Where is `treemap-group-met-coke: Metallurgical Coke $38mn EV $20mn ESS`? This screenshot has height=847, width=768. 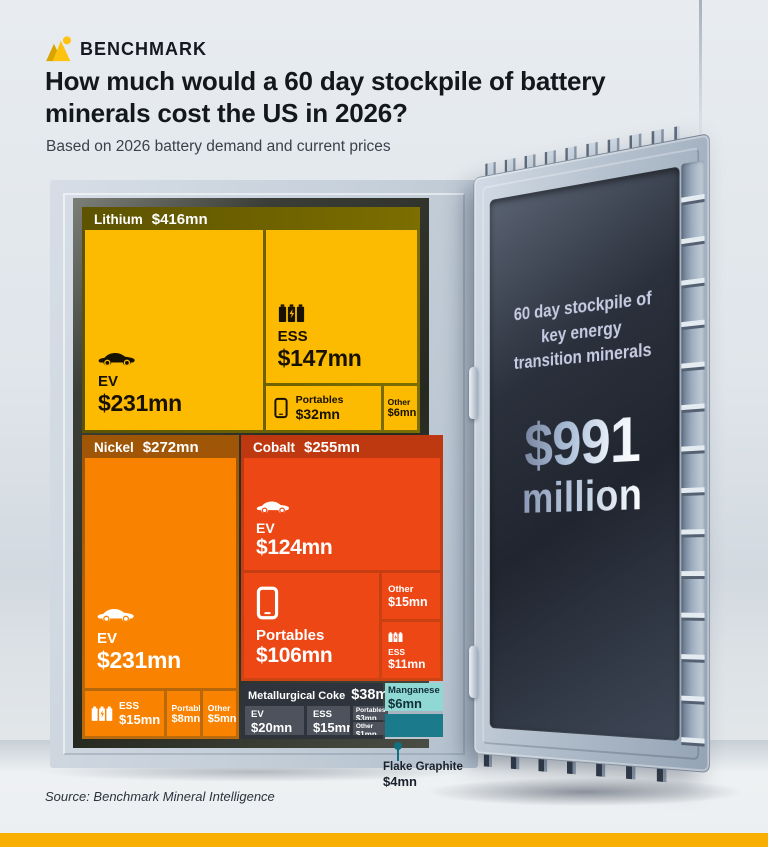
treemap-group-met-coke: Metallurgical Coke $38mn EV $20mn ESS is located at coordinates (319, 711).